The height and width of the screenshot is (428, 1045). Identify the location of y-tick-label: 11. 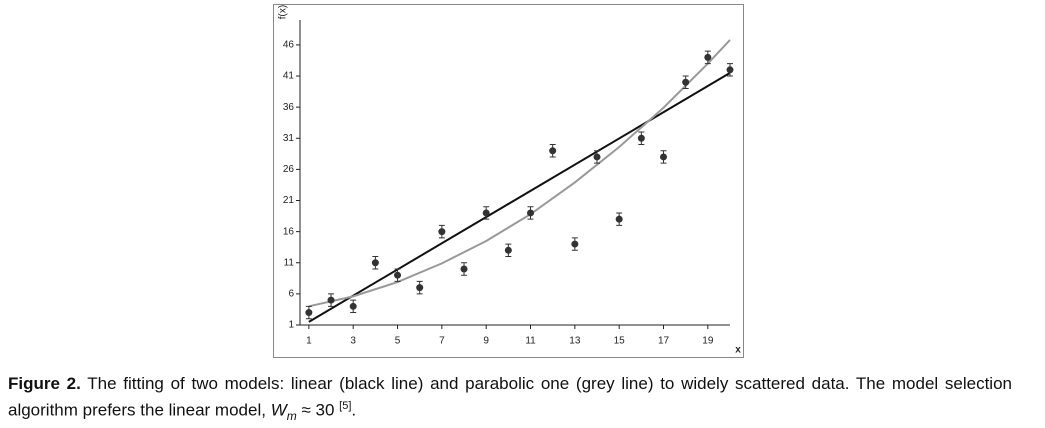
(289, 262).